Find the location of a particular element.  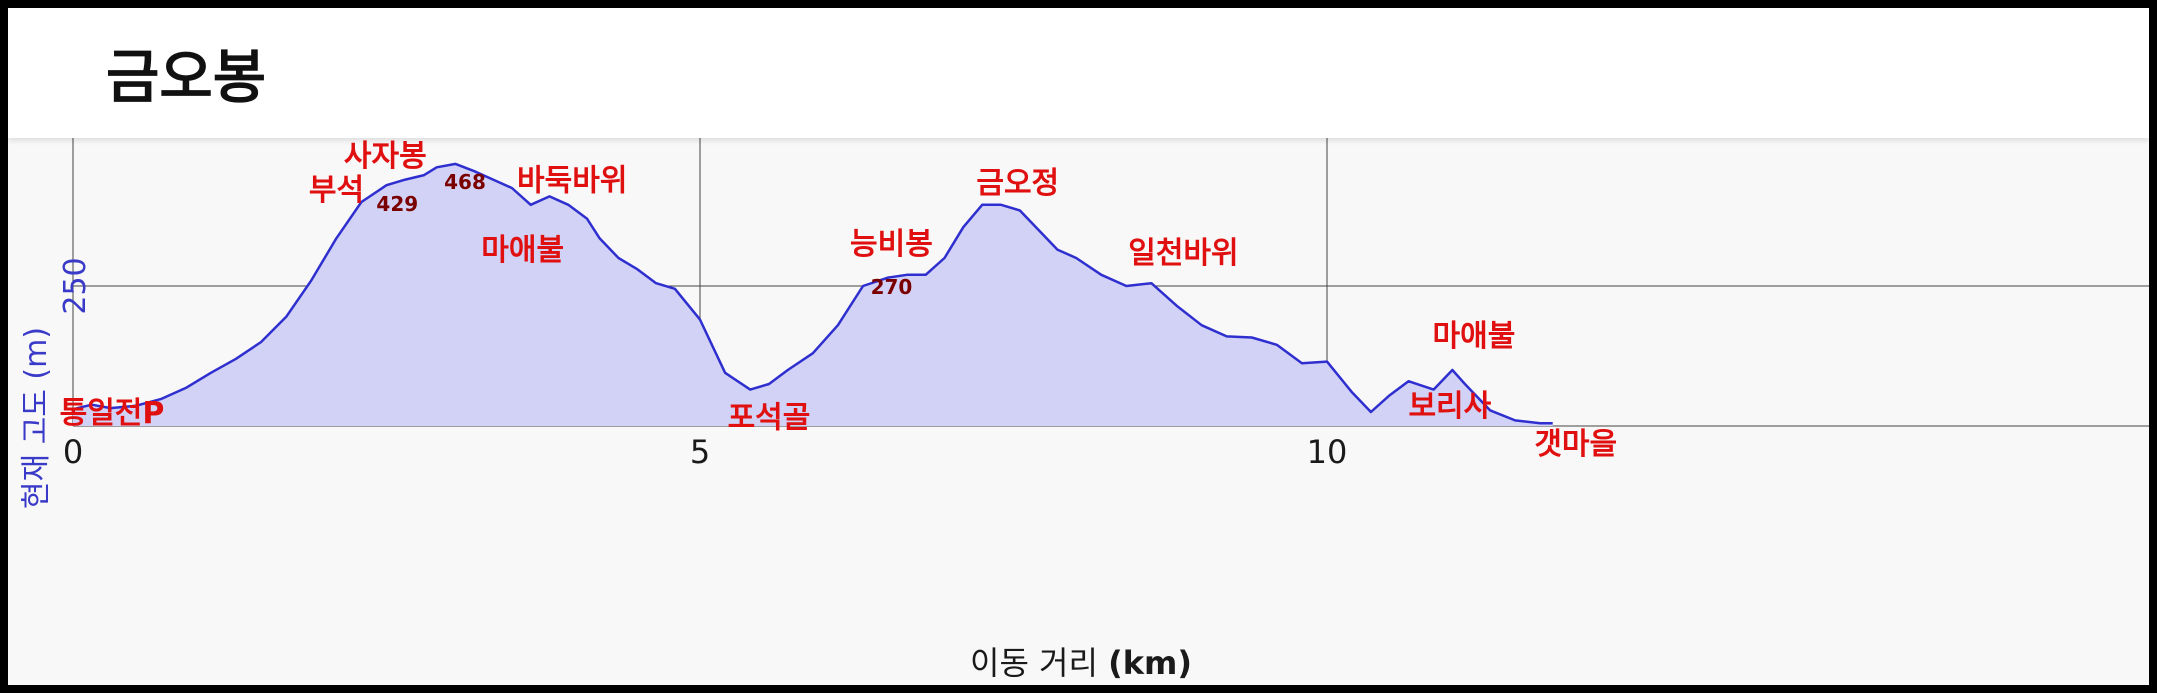

place-label: 통일전P is located at coordinates (112, 413).